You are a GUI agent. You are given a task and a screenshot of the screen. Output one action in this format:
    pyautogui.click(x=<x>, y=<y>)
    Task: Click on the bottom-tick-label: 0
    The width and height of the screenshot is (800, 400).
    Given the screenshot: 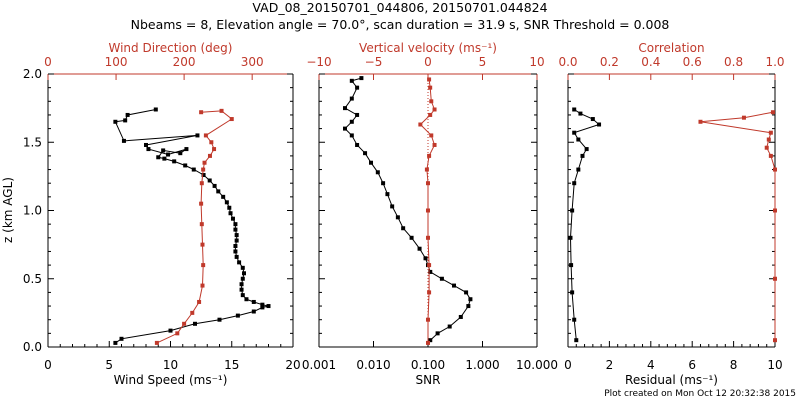 What is the action you would take?
    pyautogui.click(x=568, y=365)
    